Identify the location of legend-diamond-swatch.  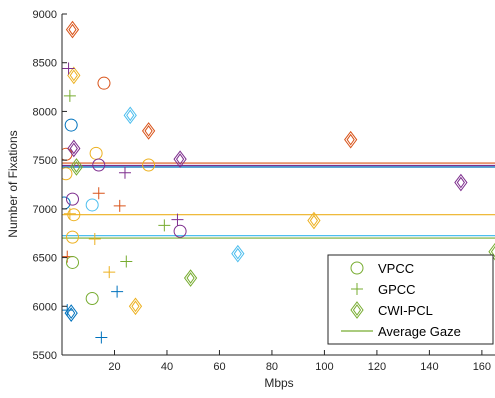
(357, 310).